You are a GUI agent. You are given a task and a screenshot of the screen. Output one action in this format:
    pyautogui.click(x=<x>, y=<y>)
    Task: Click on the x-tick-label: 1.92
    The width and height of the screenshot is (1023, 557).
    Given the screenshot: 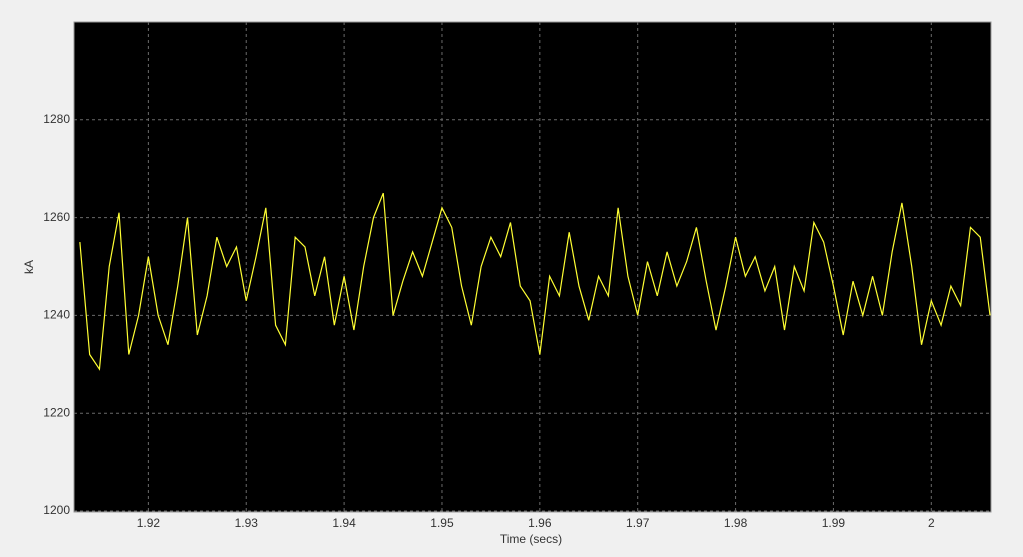 What is the action you would take?
    pyautogui.click(x=149, y=523)
    